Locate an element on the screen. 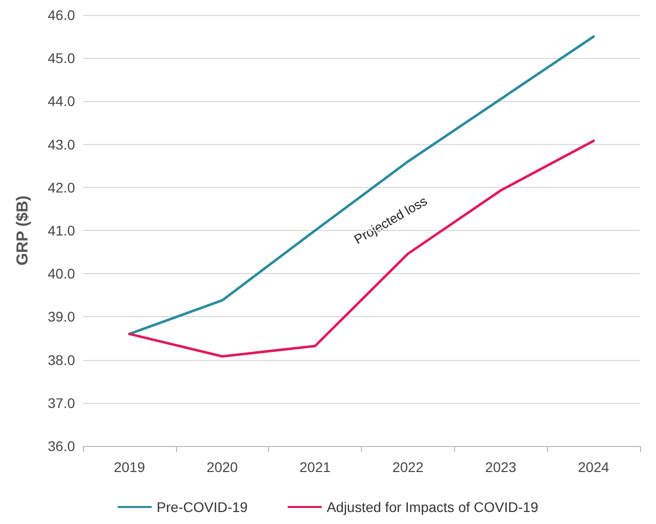 This screenshot has width=656, height=524. y-tick-label: 38.0 is located at coordinates (62, 360).